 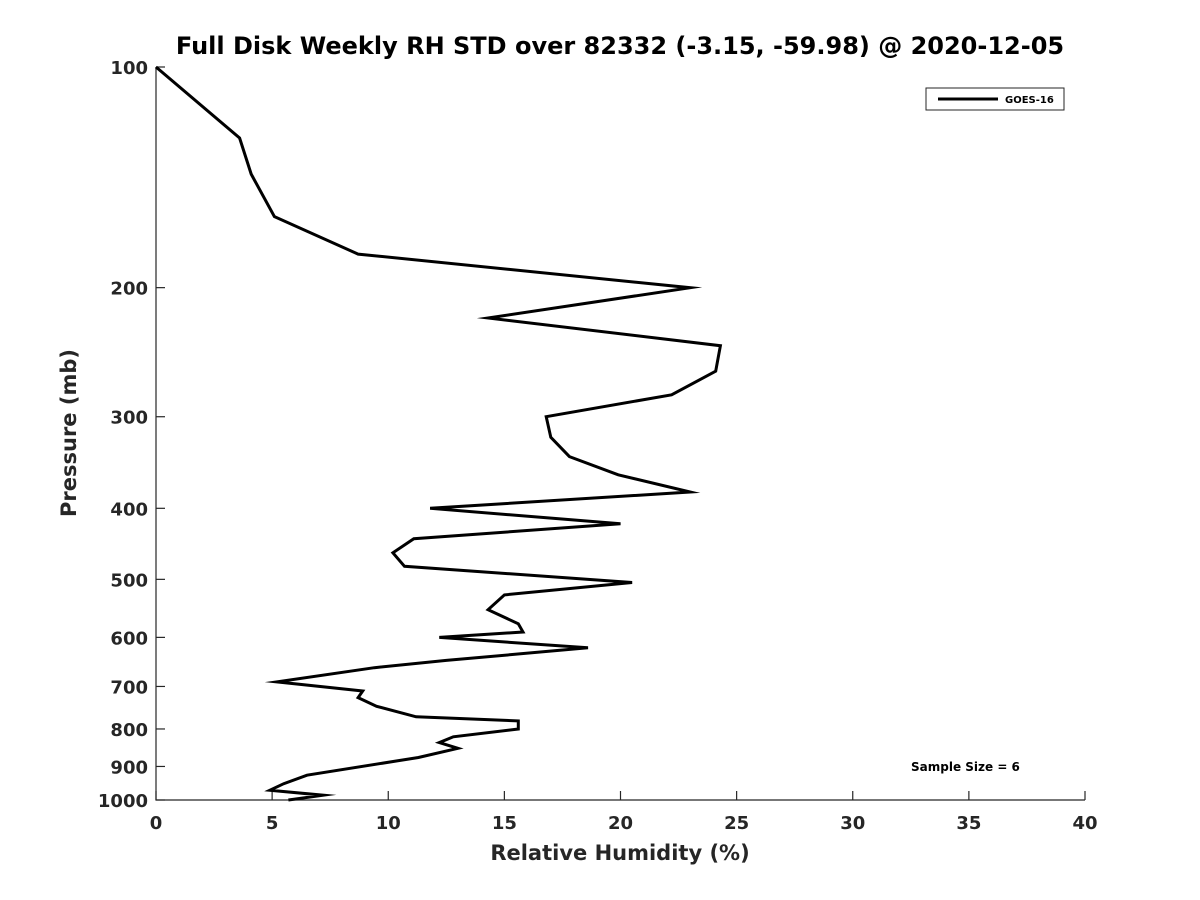 I want to click on legend: GOES-16, so click(x=995, y=99).